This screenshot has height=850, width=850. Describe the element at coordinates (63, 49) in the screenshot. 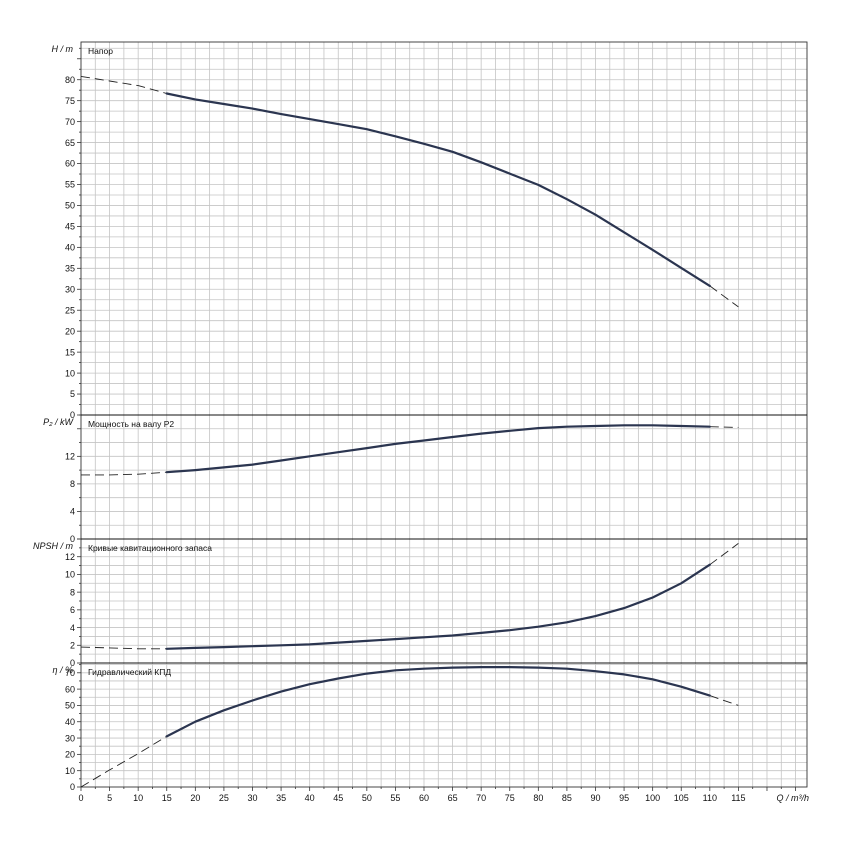

I see `y-axis-label: H / m` at that location.